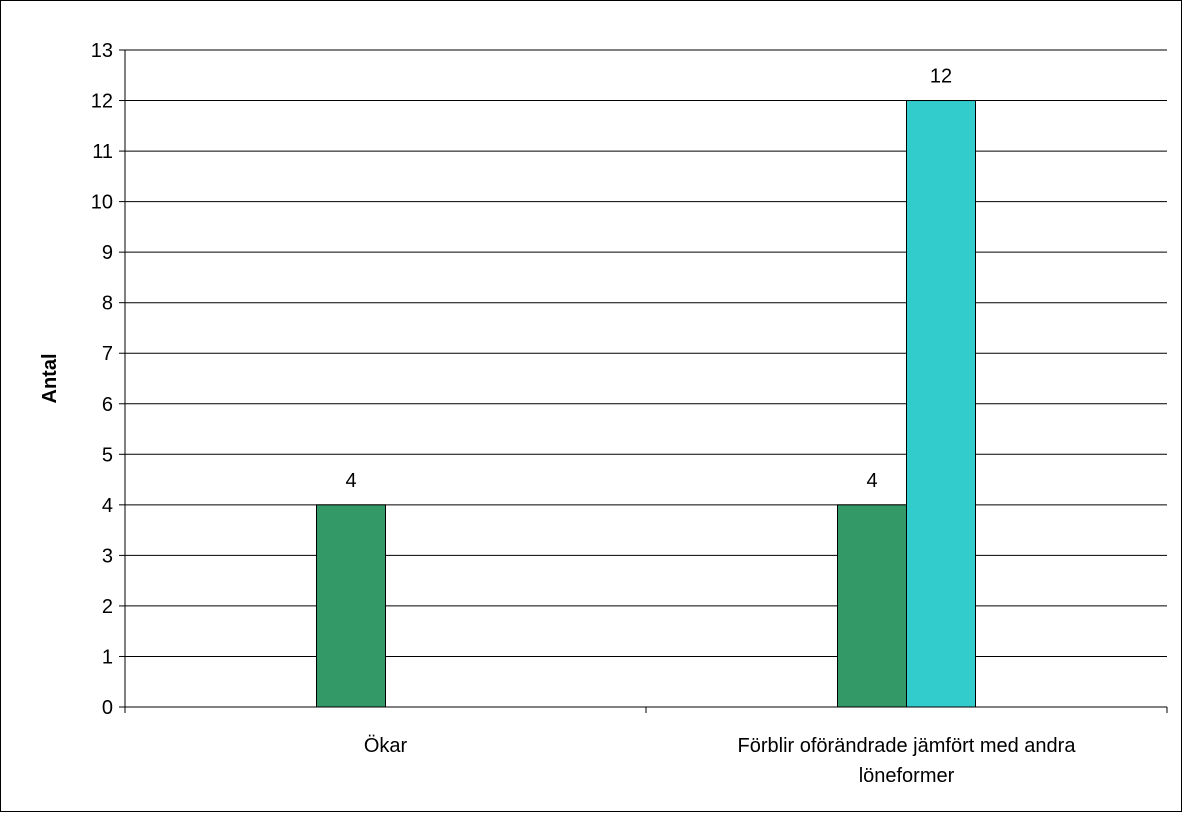 Image resolution: width=1182 pixels, height=813 pixels. Describe the element at coordinates (107, 708) in the screenshot. I see `y-tick-label: 0` at that location.